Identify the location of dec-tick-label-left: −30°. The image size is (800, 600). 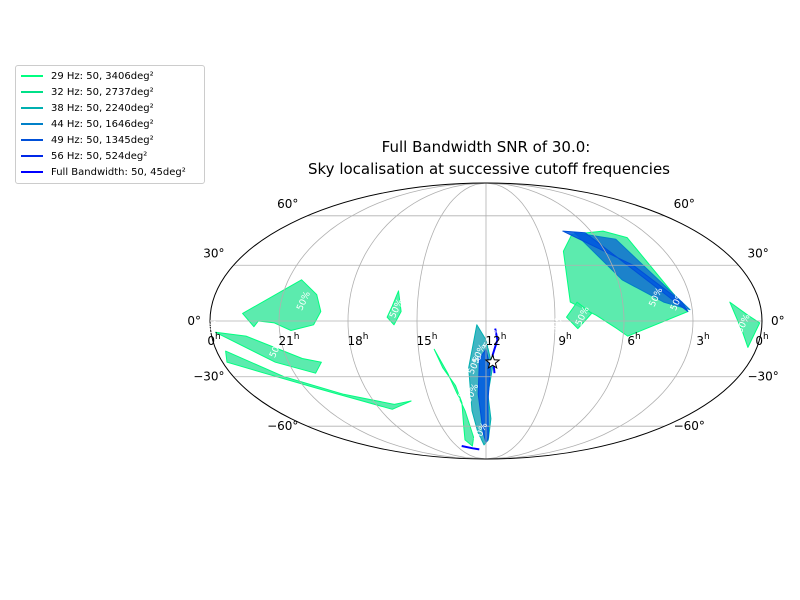
(208, 377).